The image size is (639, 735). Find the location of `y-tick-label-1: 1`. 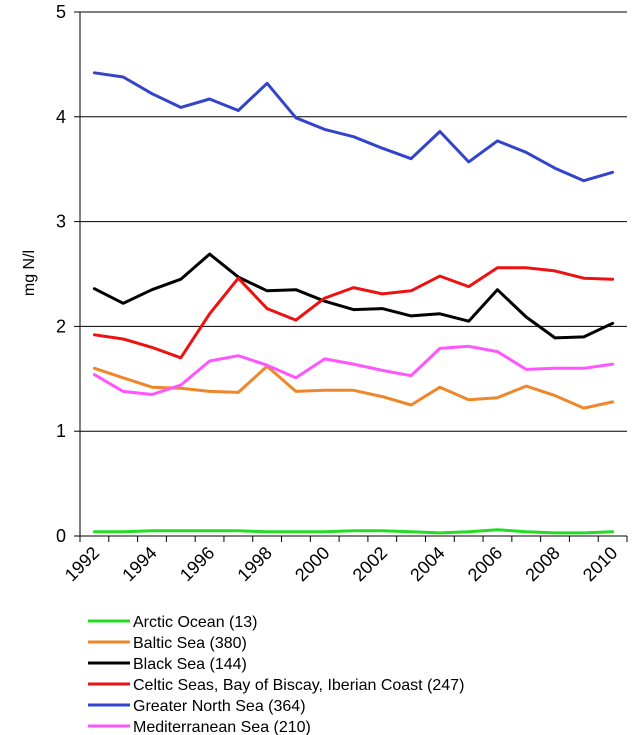

y-tick-label-1: 1 is located at coordinates (61, 431).